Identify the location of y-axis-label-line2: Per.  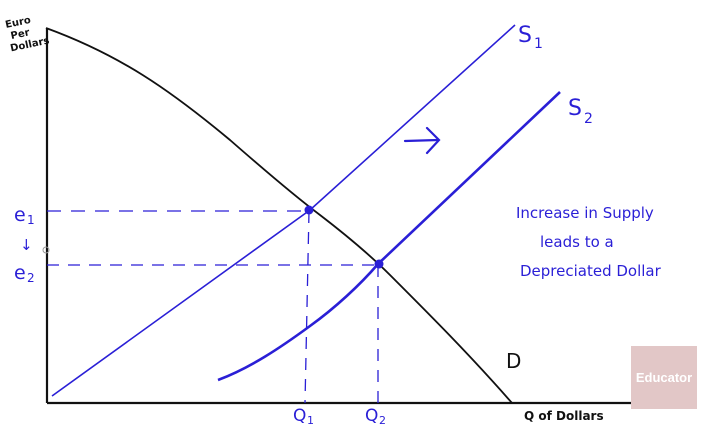
(20, 34).